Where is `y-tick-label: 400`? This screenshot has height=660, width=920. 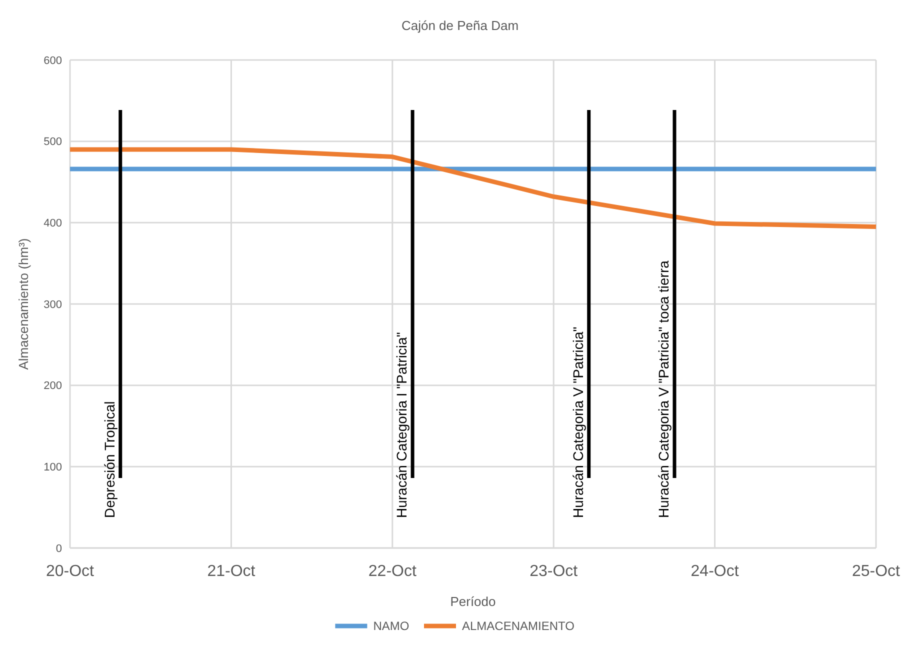 y-tick-label: 400 is located at coordinates (53, 224).